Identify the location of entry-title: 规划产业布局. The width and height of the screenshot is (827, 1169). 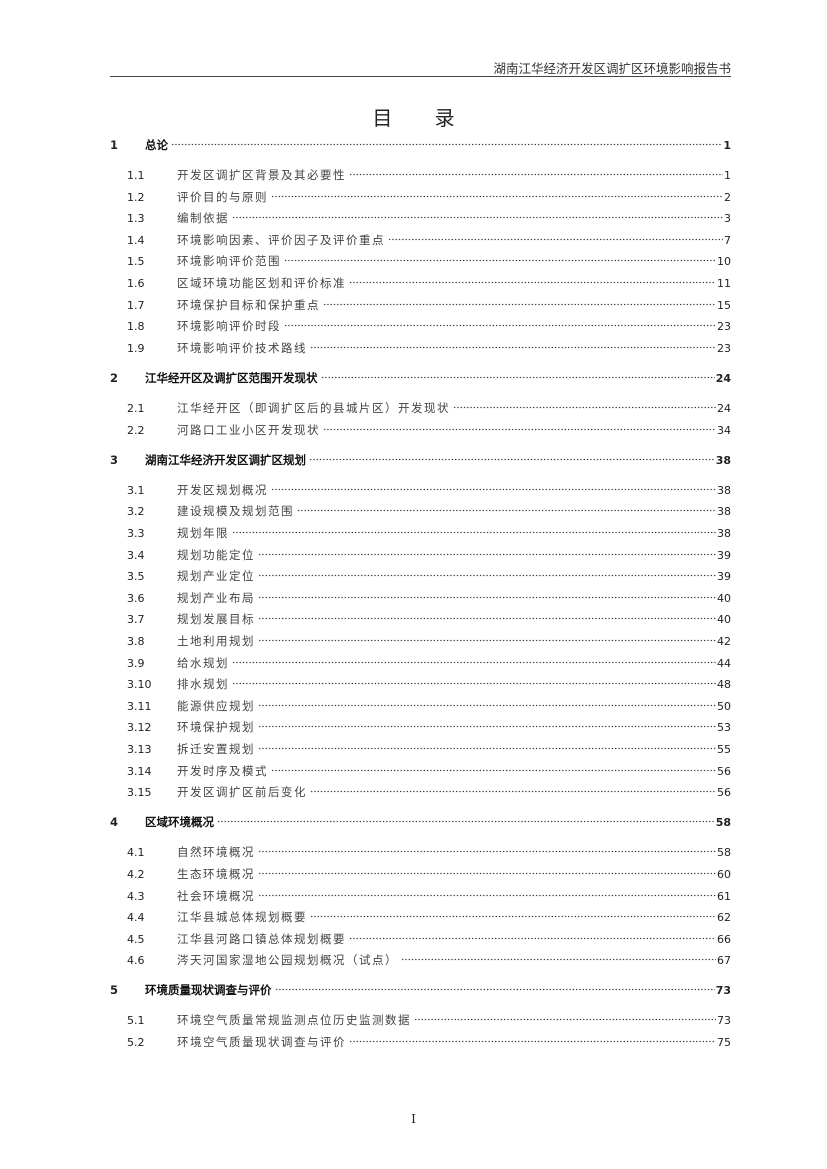
(216, 597).